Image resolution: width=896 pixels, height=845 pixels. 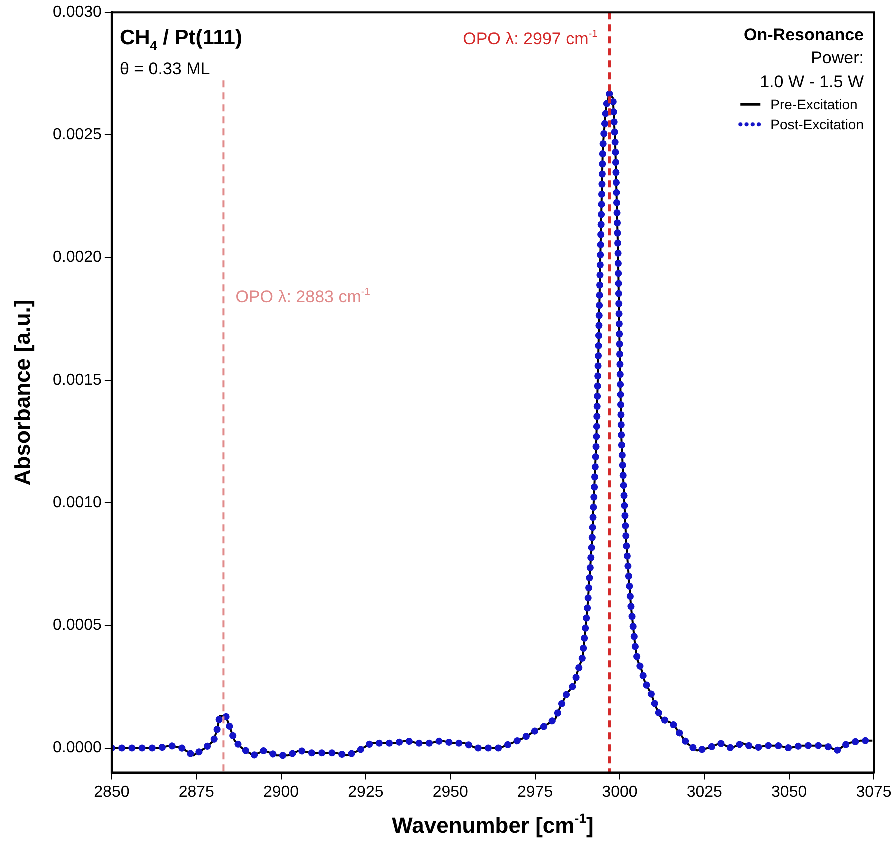 I want to click on annotation: θ = 0.33 ML, so click(x=165, y=69).